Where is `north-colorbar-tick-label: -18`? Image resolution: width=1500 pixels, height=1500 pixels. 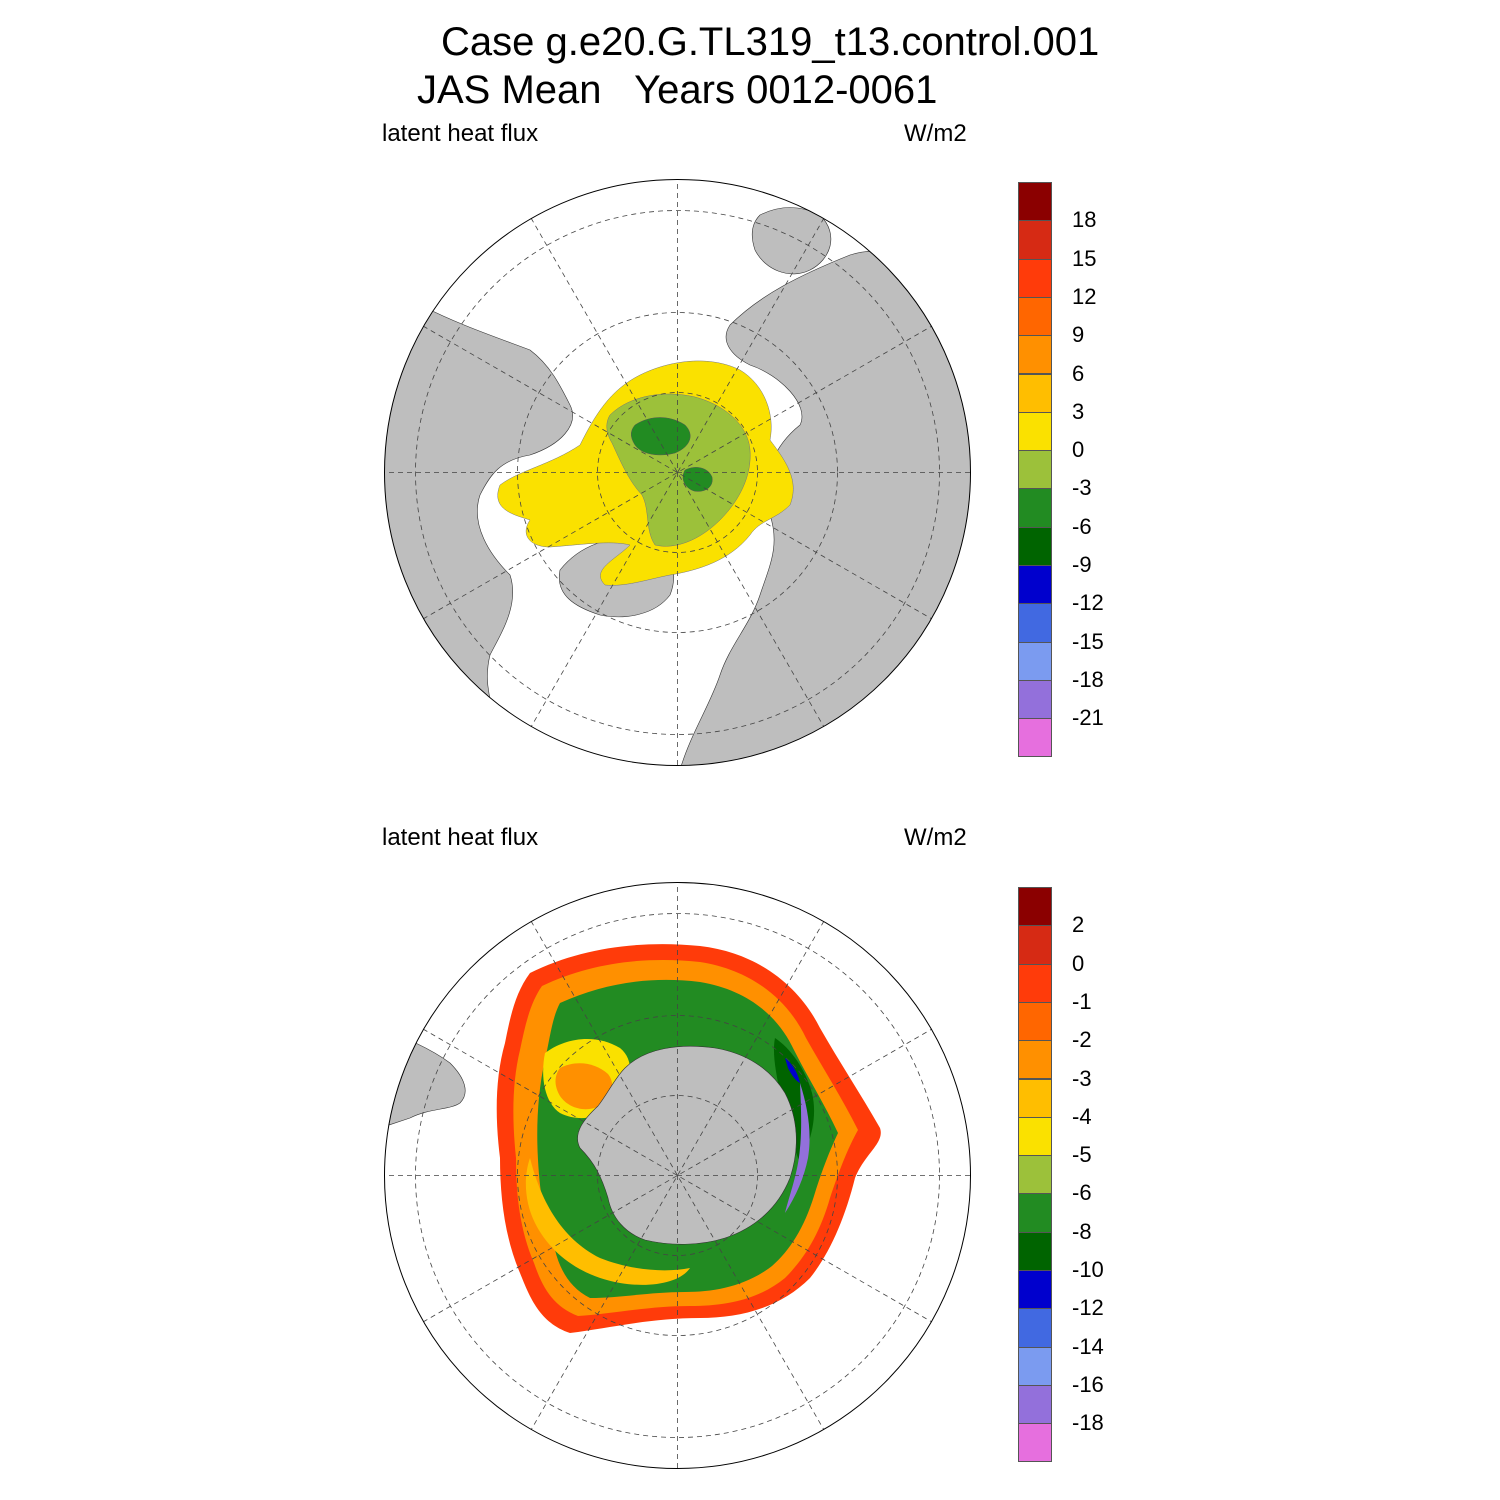 north-colorbar-tick-label: -18 is located at coordinates (1088, 679).